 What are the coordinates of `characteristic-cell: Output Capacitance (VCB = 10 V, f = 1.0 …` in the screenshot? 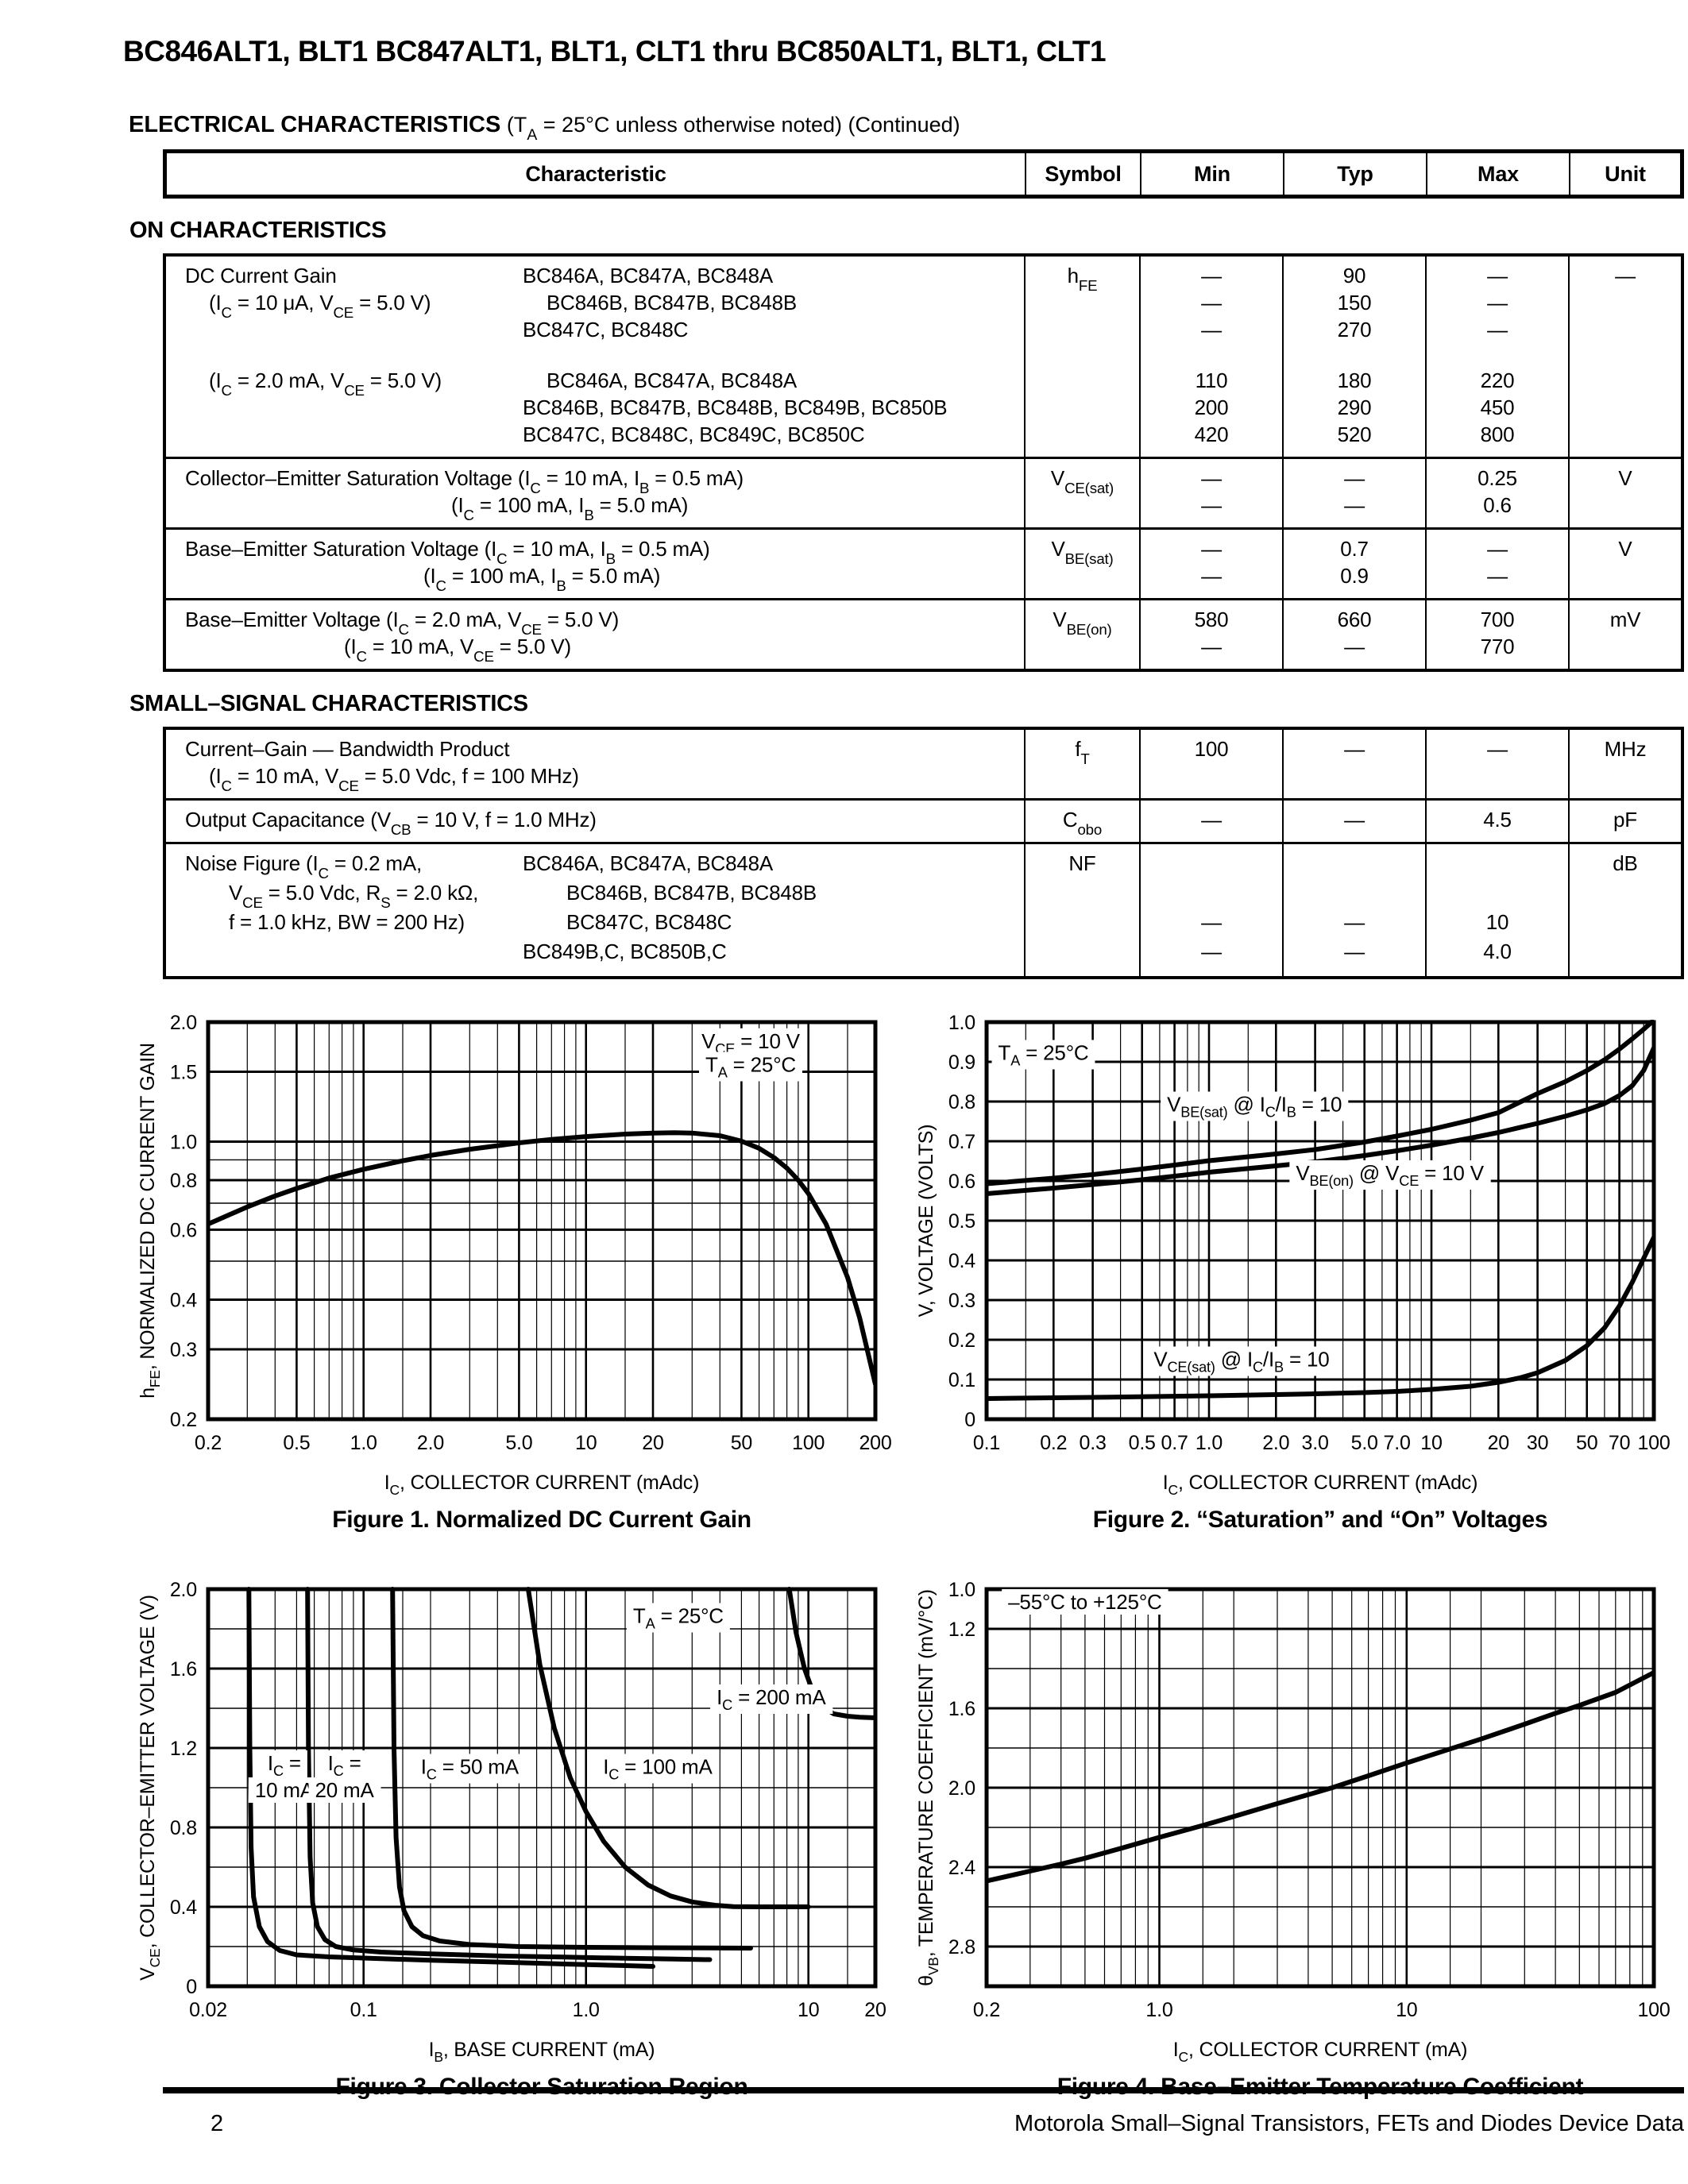 It's located at (391, 823).